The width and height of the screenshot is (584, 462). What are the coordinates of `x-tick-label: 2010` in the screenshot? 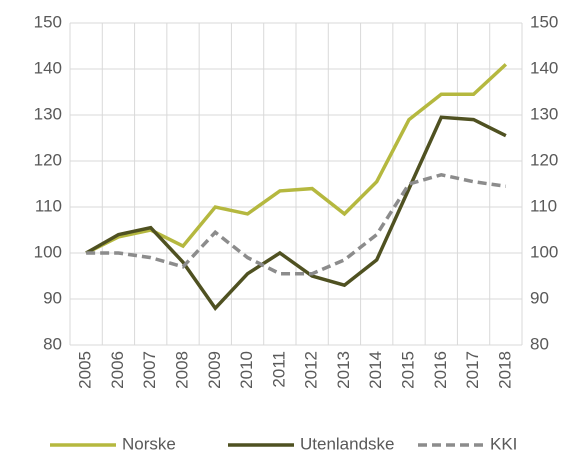 It's located at (246, 370).